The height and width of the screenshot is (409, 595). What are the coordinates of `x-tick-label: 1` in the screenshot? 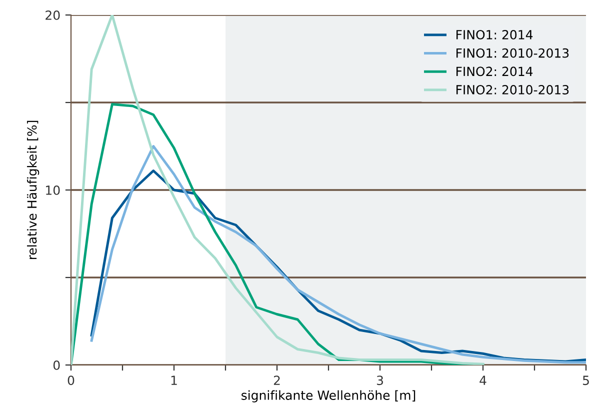 It's located at (174, 380).